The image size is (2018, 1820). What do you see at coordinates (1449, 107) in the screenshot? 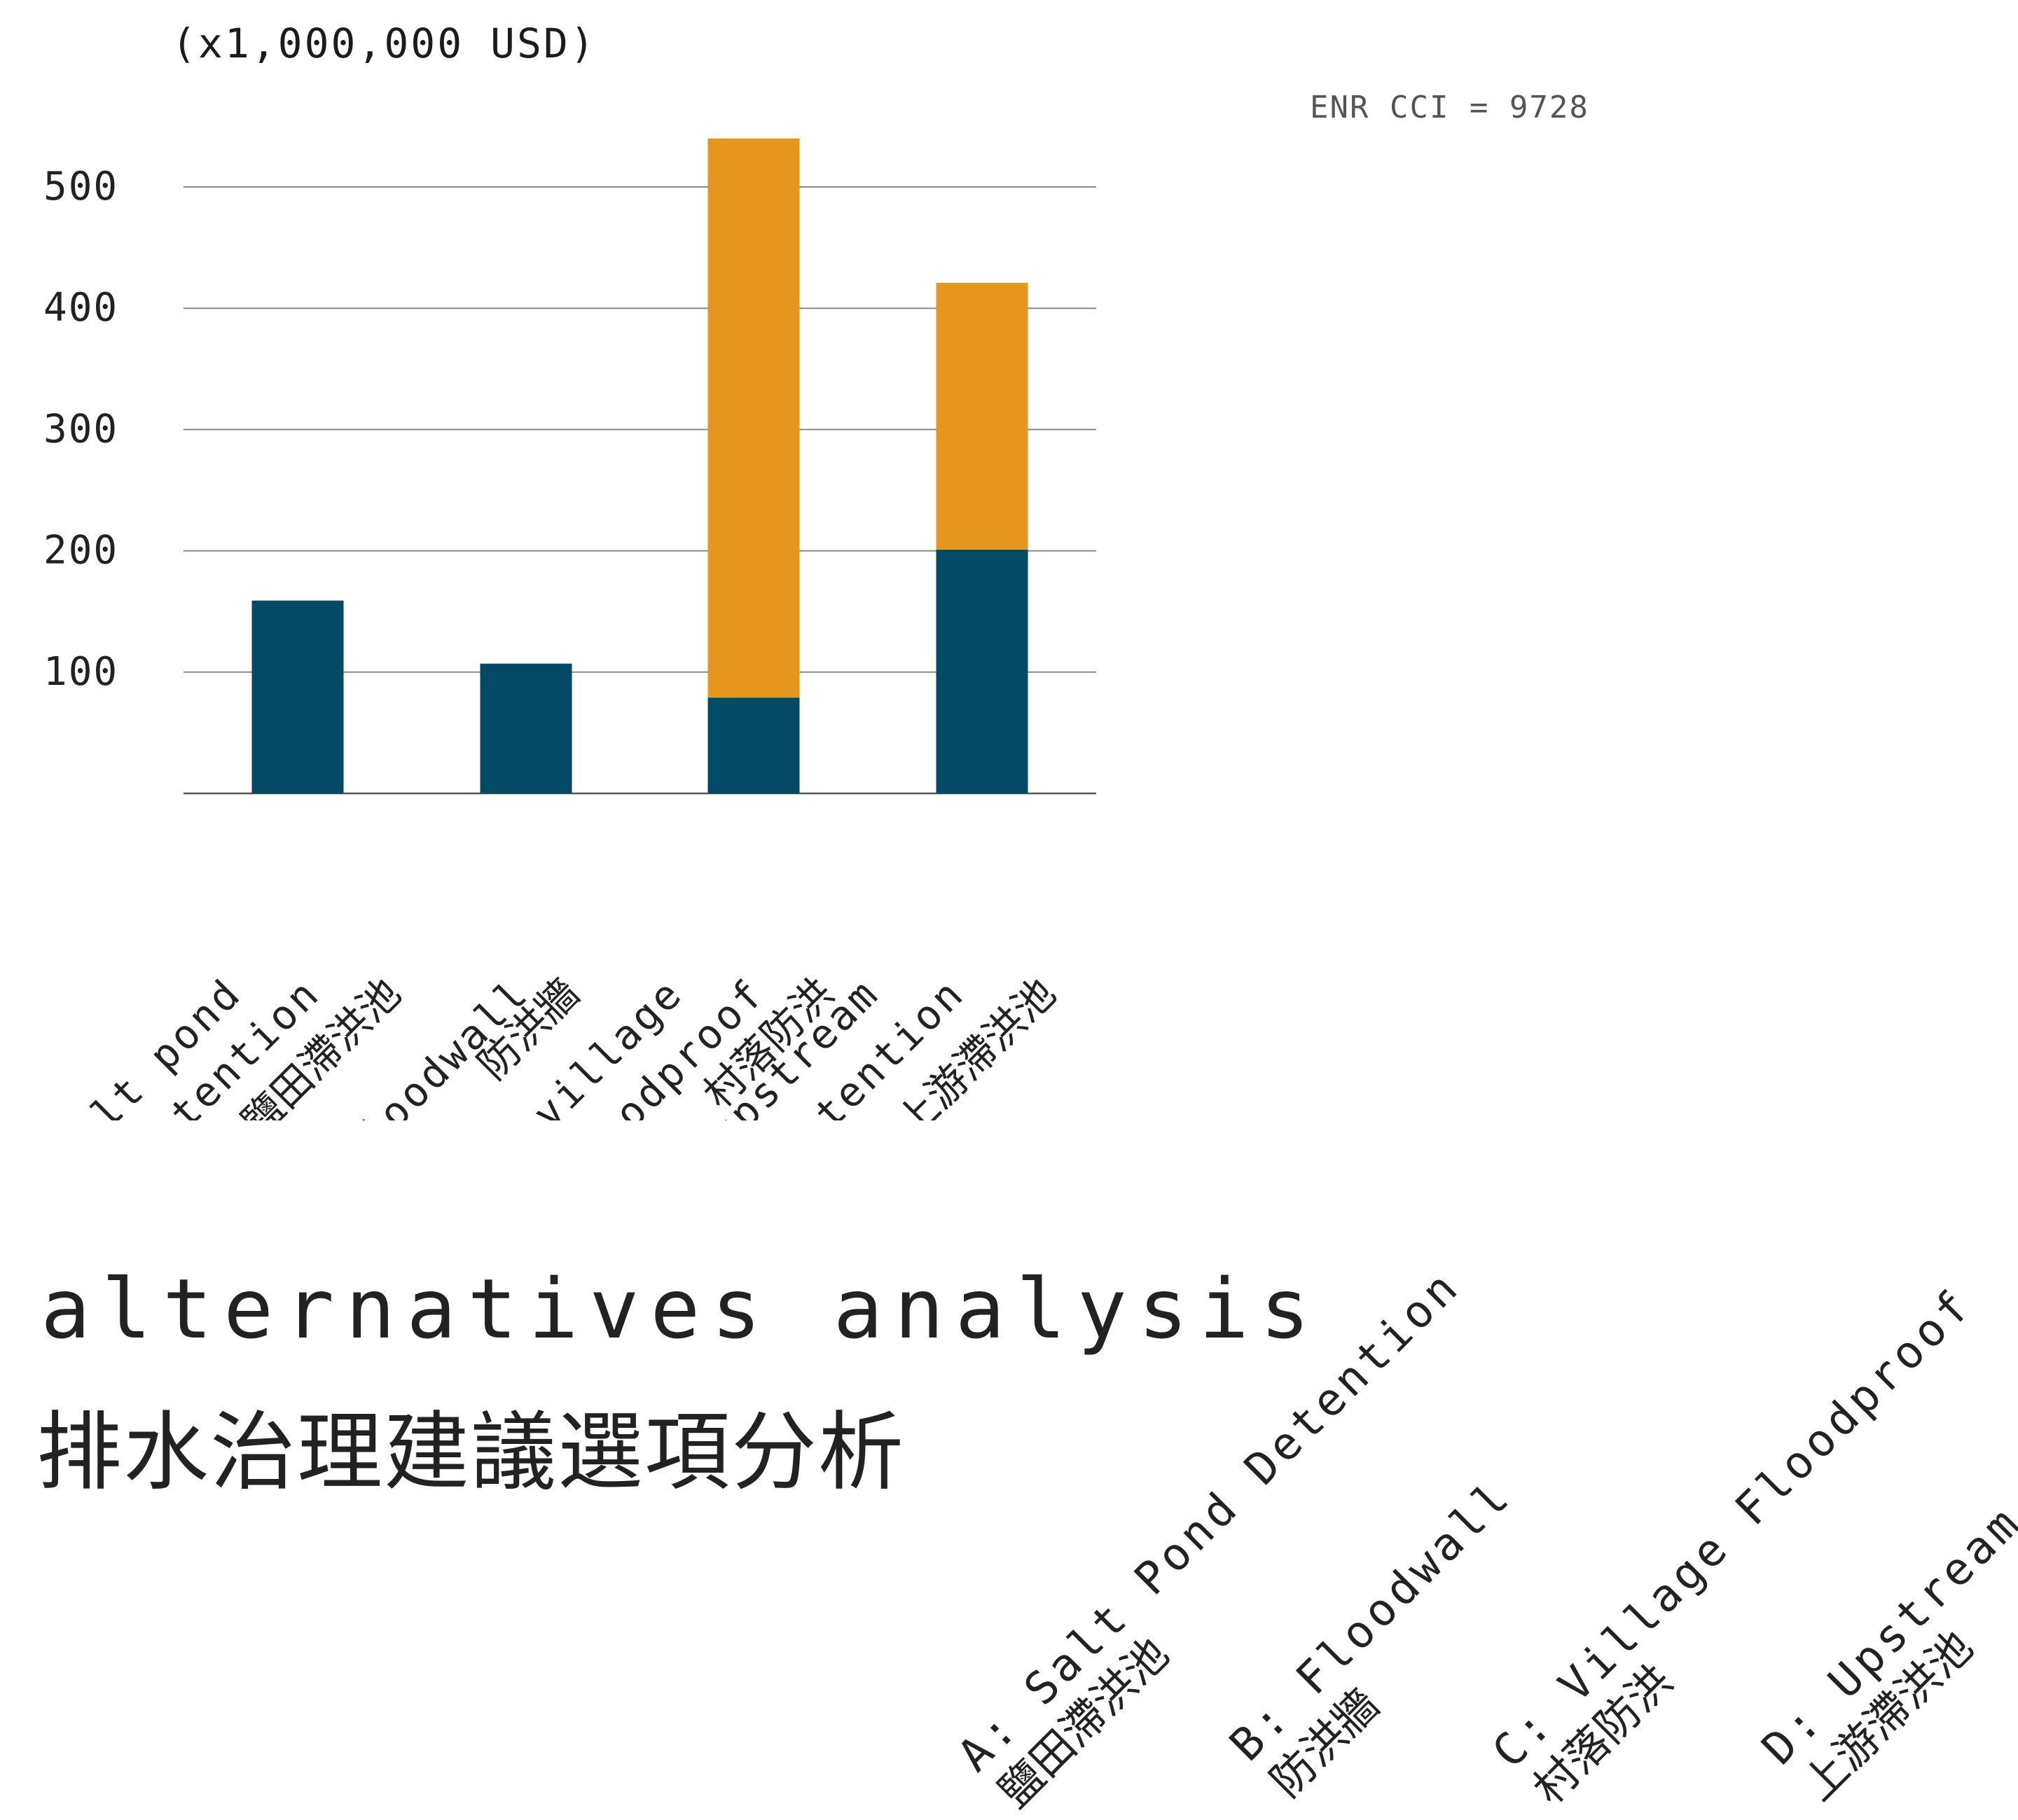
I see `cost-index-note: ENR CCI = 9728` at bounding box center [1449, 107].